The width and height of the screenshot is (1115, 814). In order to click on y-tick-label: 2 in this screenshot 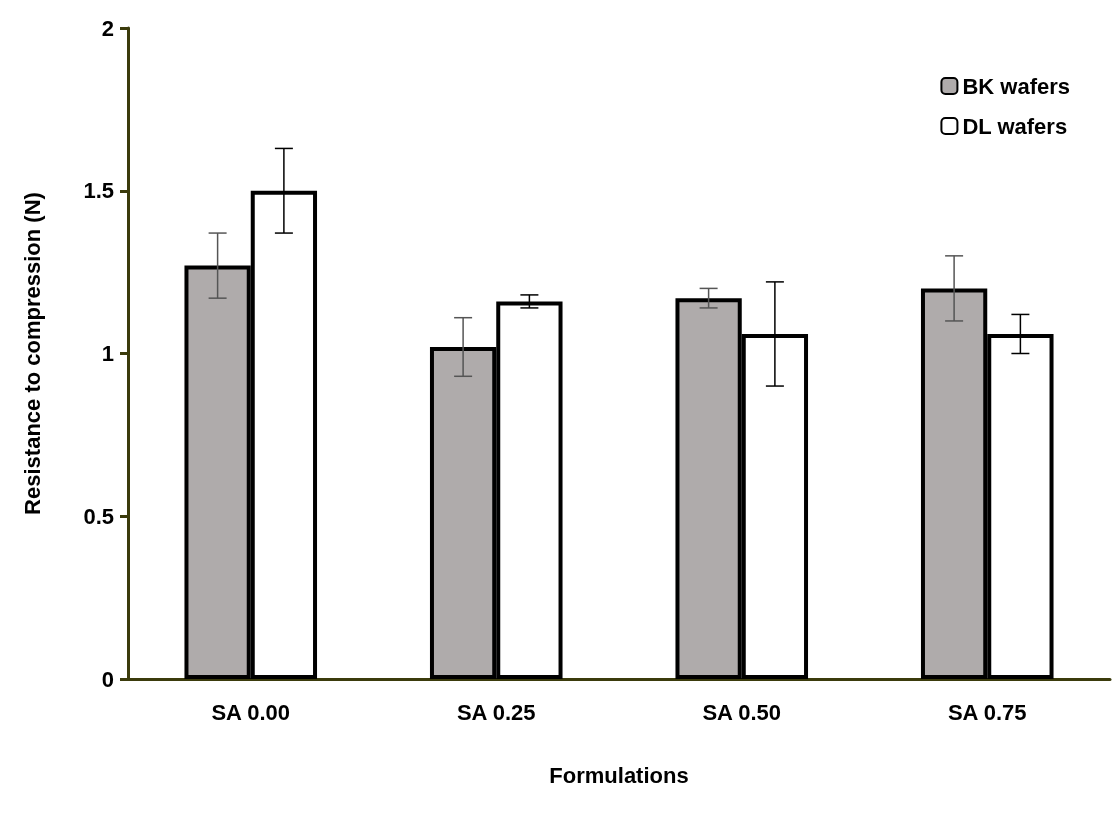, I will do `click(107, 28)`.